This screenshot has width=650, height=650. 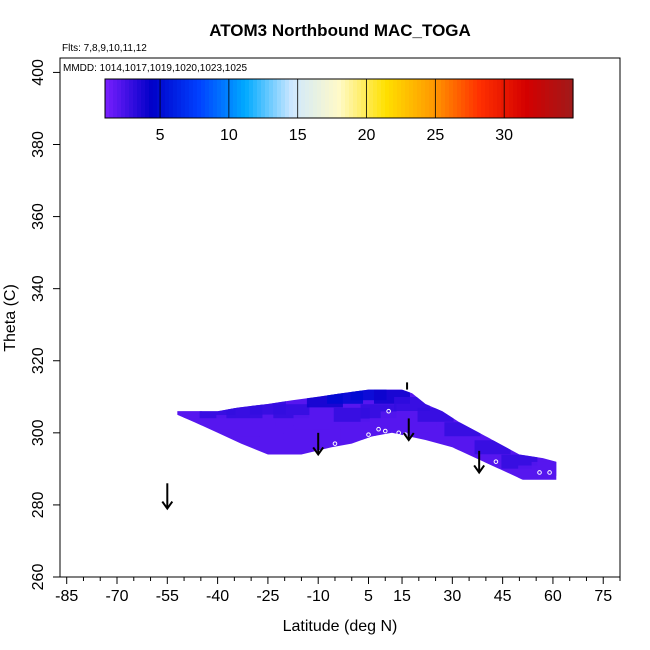 What do you see at coordinates (340, 626) in the screenshot?
I see `x-axis-label: Latitude (deg N)` at bounding box center [340, 626].